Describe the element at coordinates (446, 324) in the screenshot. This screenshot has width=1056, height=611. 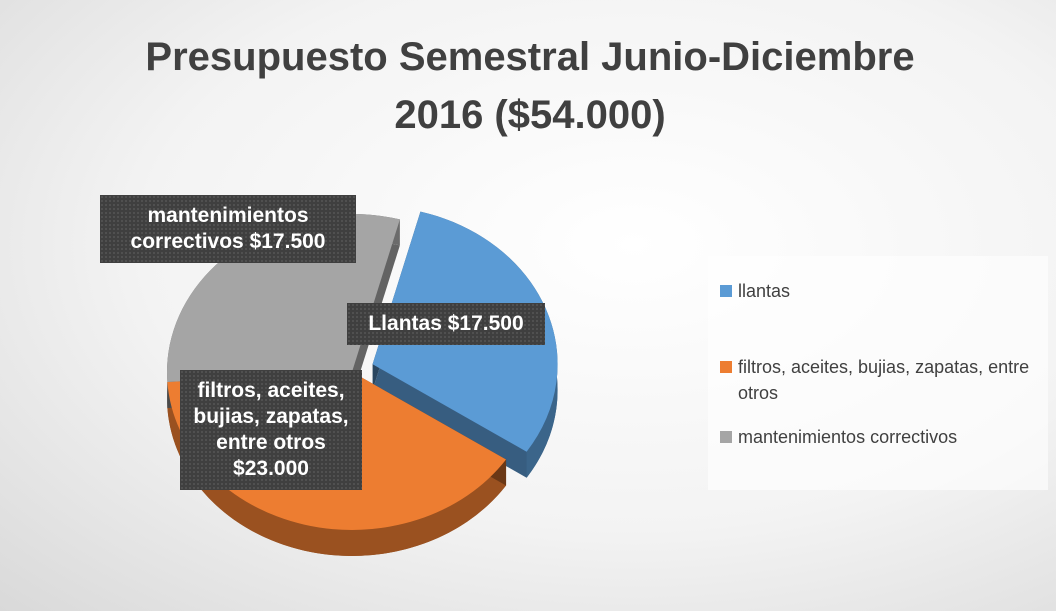
I see `data-label: Llantas $17.500` at that location.